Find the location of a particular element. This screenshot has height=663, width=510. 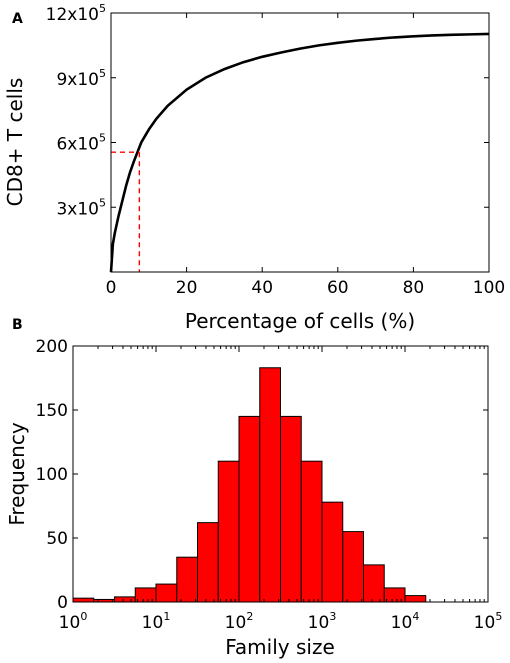

panel-a-x-tick-label: 40 is located at coordinates (262, 288).